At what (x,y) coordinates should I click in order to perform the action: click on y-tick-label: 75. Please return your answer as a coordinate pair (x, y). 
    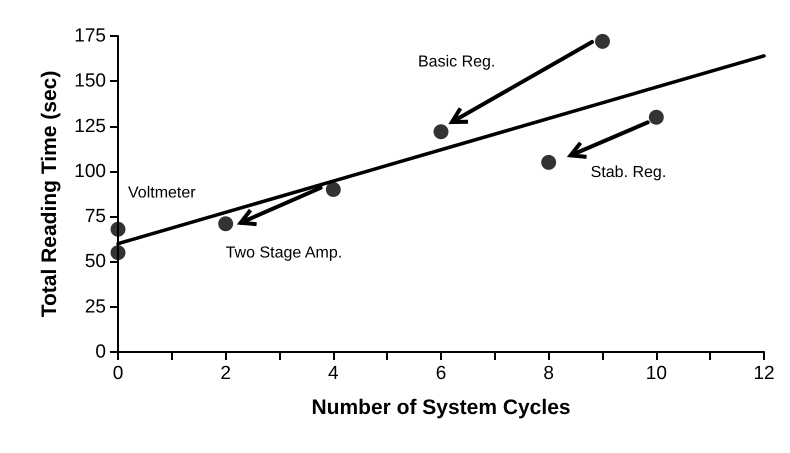
    Looking at the image, I should click on (95, 217).